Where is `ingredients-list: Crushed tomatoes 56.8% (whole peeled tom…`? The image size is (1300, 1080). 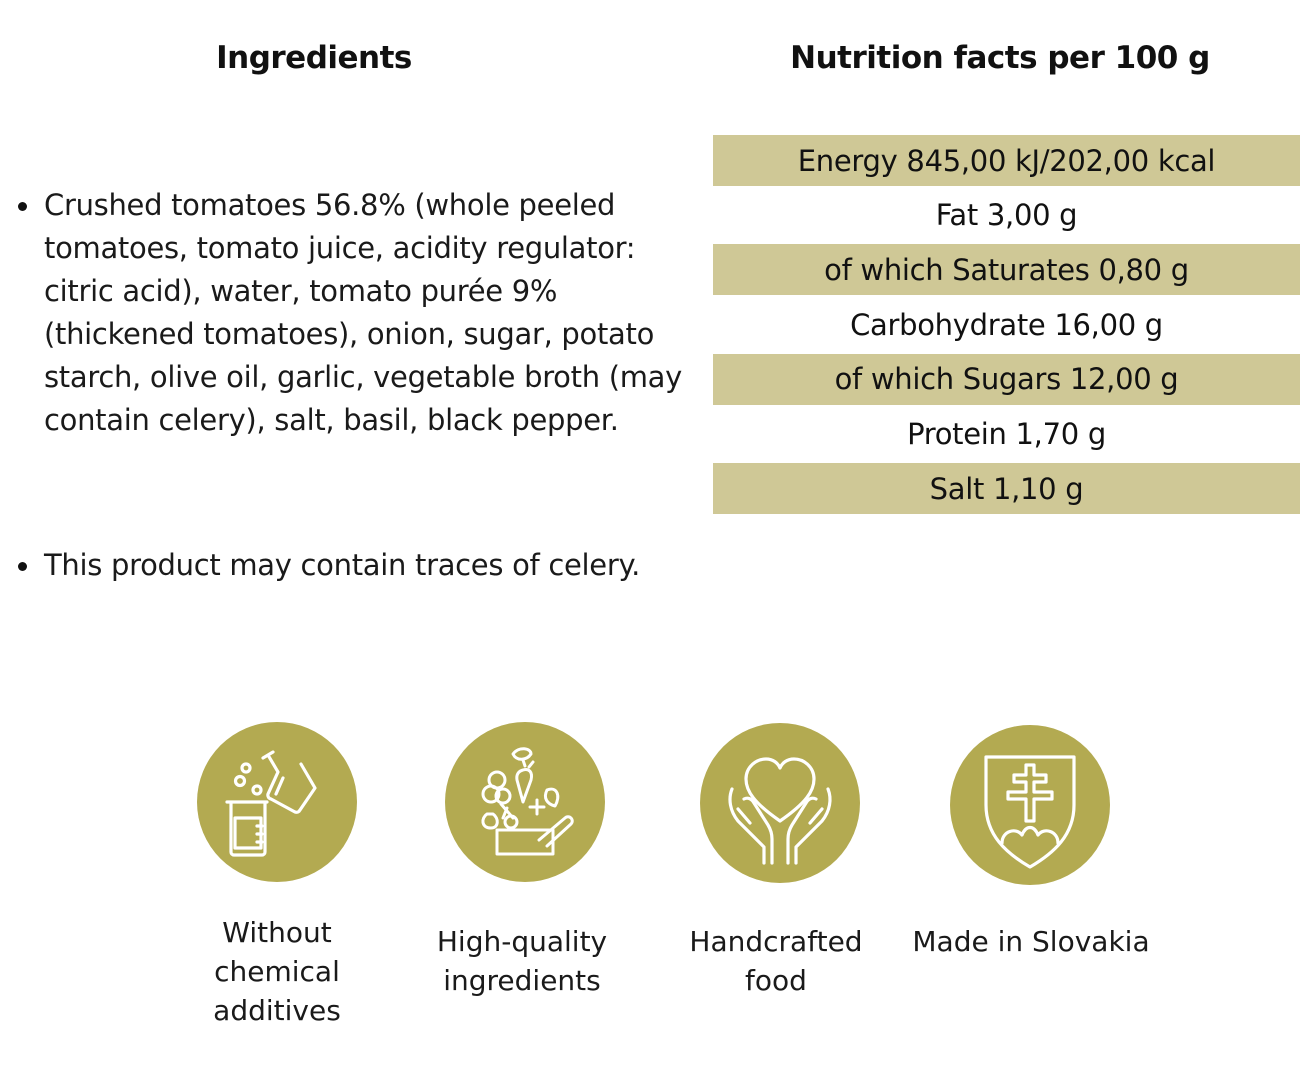 ingredients-list: Crushed tomatoes 56.8% (whole peeled tom… is located at coordinates (356, 313).